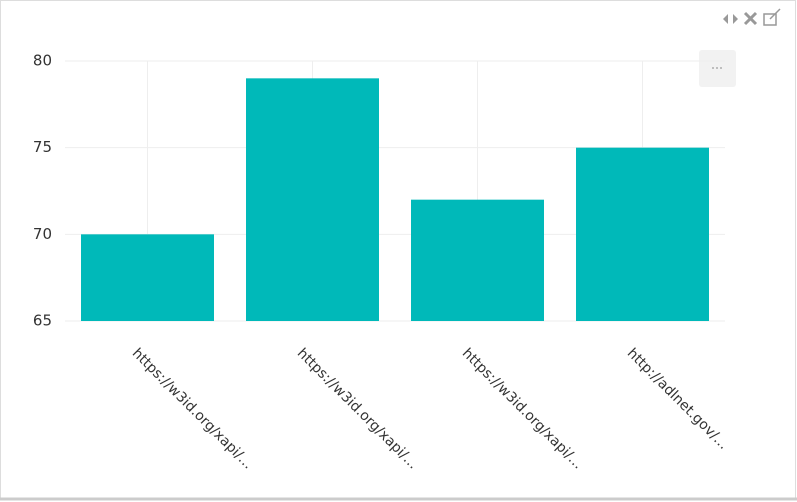  I want to click on resize-icon, so click(730, 19).